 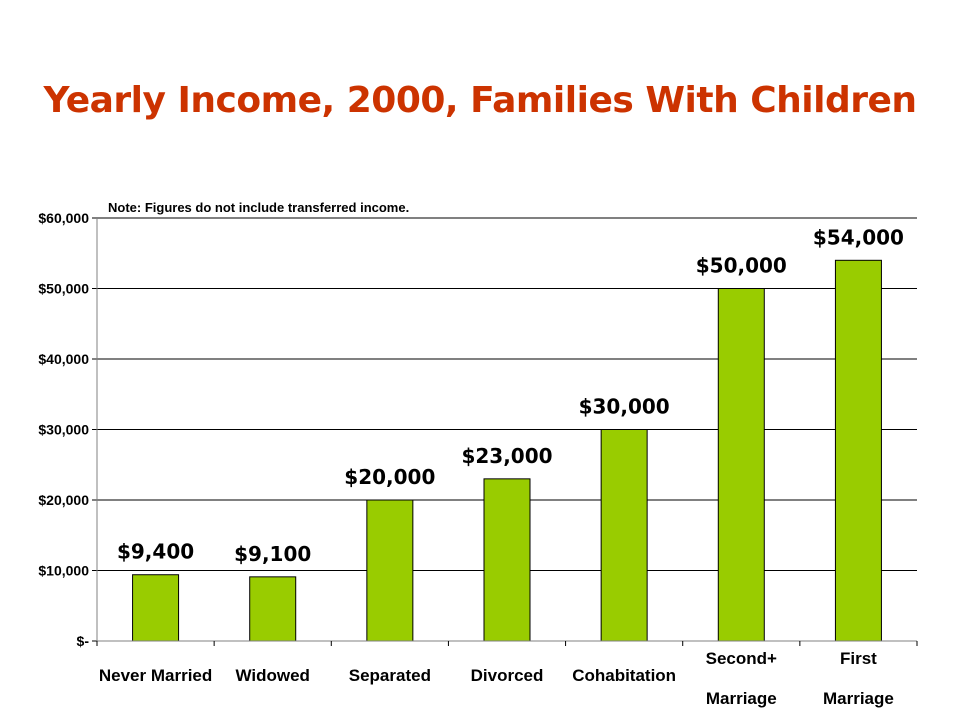 I want to click on x-tick-label: Never Married, so click(x=155, y=675).